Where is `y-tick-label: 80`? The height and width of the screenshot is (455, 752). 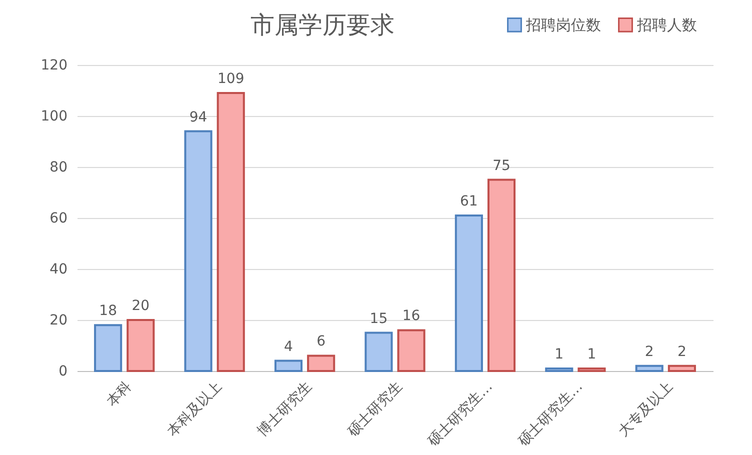 y-tick-label: 80 is located at coordinates (59, 168).